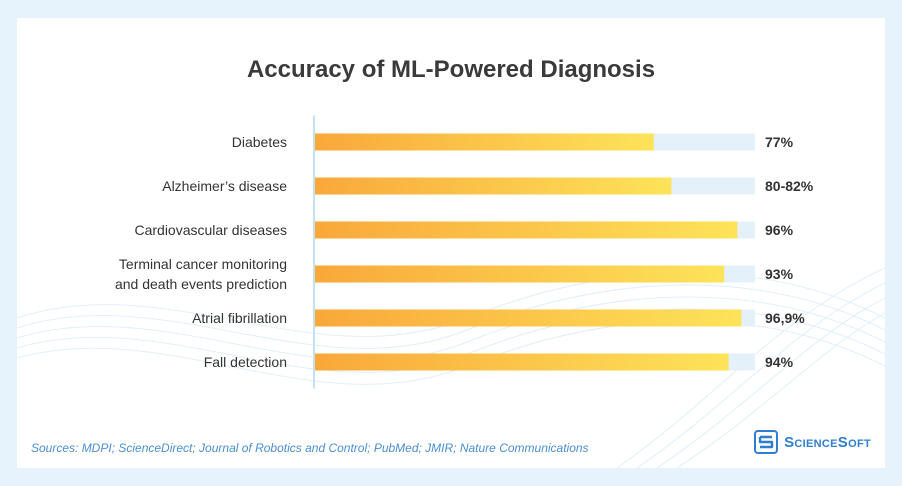 This screenshot has height=486, width=902. I want to click on sciencesoft-logo: ScienceSoft, so click(812, 442).